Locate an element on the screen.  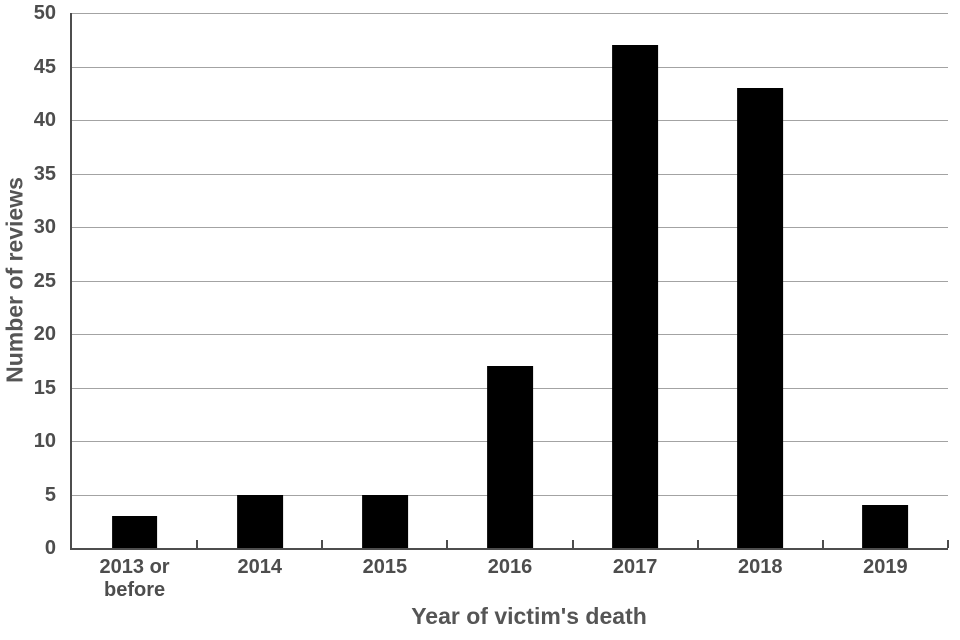
x-category-label: 2016 is located at coordinates (510, 567).